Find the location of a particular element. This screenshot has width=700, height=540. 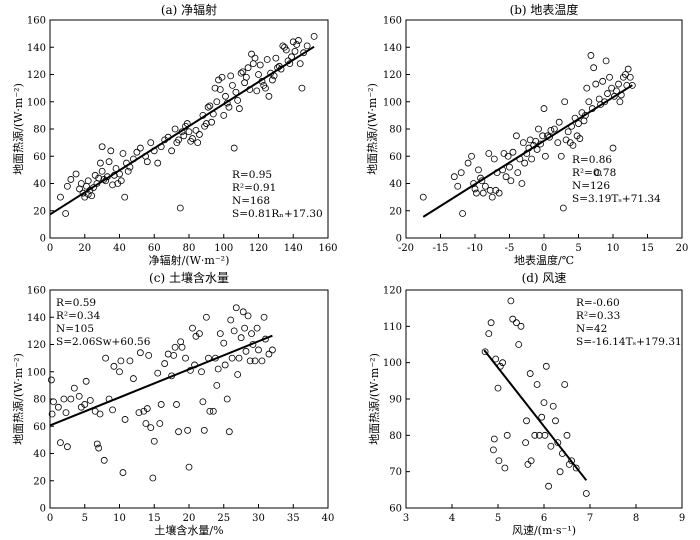

x-tick-label: 9 is located at coordinates (682, 518).